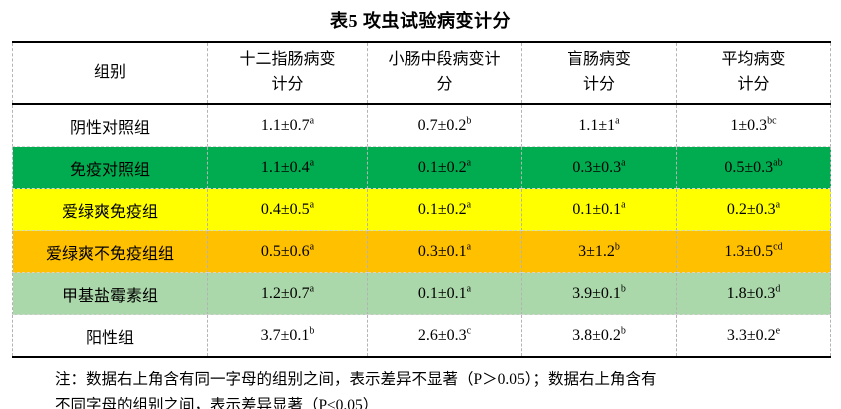 The height and width of the screenshot is (409, 841). I want to click on score-cell: 1±0.3bc, so click(753, 125).